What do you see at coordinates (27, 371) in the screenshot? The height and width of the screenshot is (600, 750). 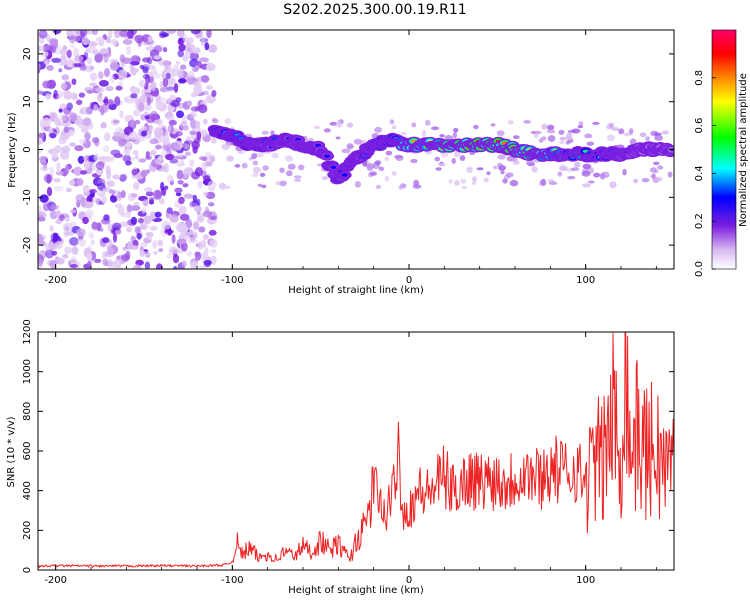 I see `y-tick-label: 1000` at bounding box center [27, 371].